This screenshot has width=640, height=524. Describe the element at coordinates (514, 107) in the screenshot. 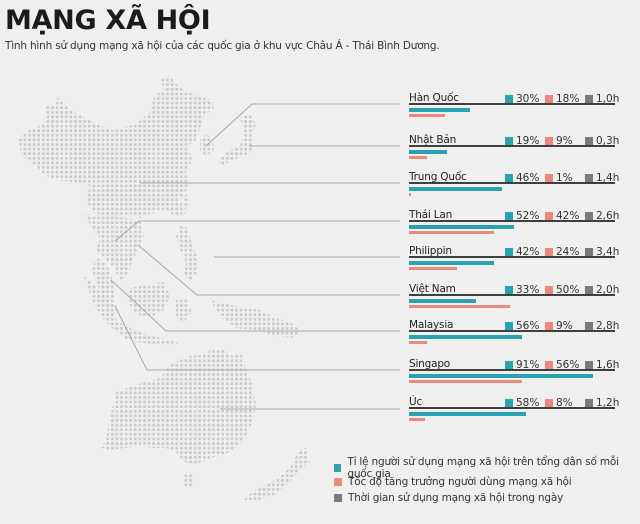

I see `country-row: Hàn Quốc 30% 18% 1,0h` at that location.